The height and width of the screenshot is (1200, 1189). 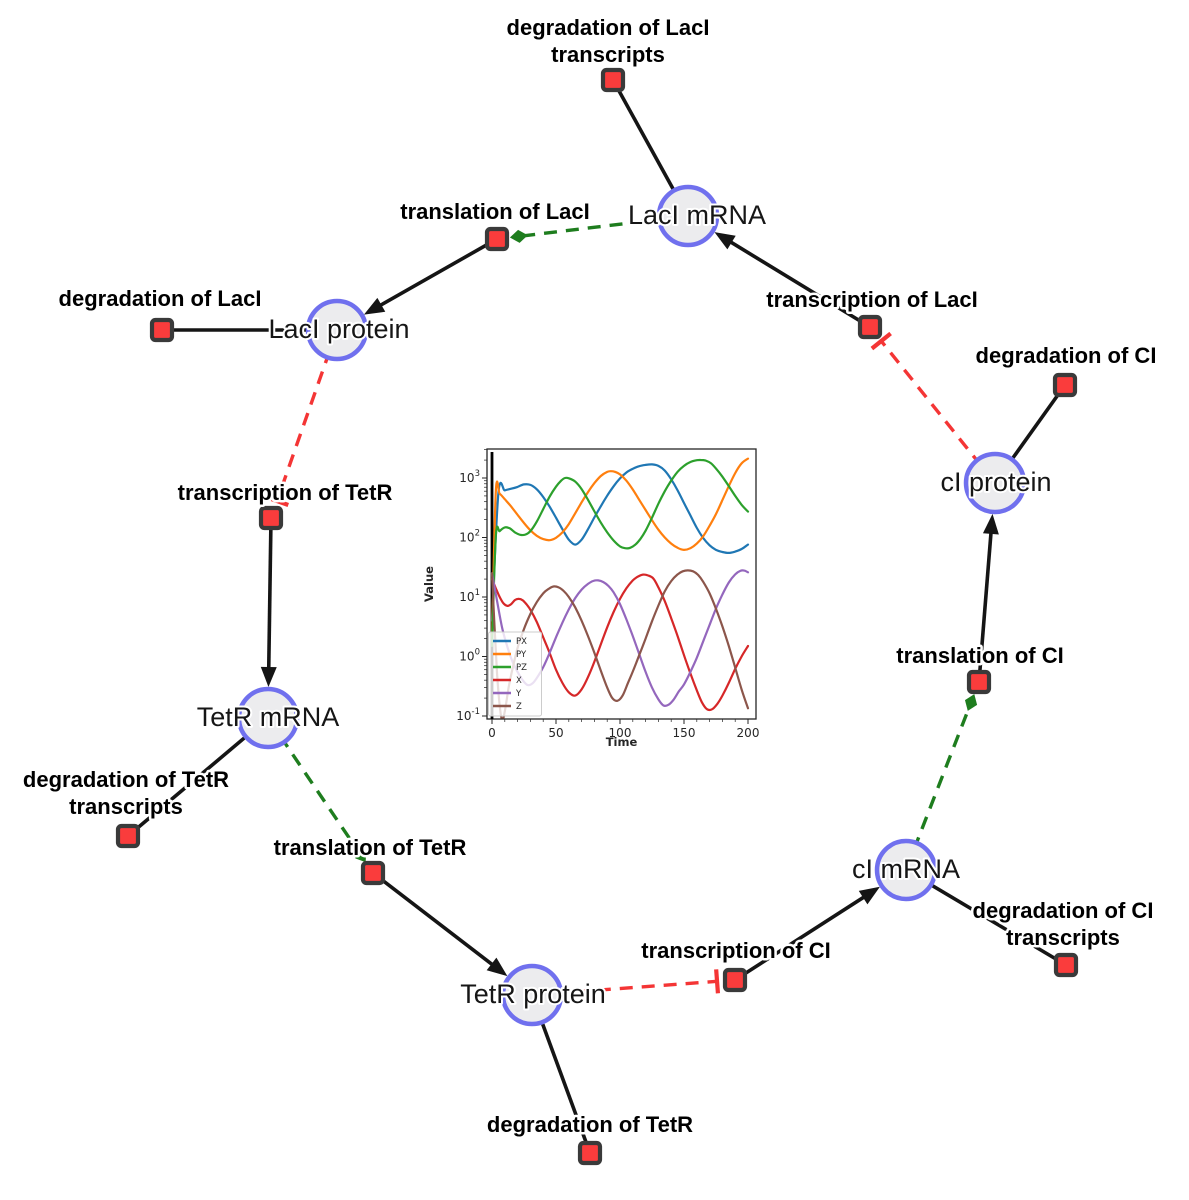 I want to click on legend-label-X: X, so click(x=519, y=681).